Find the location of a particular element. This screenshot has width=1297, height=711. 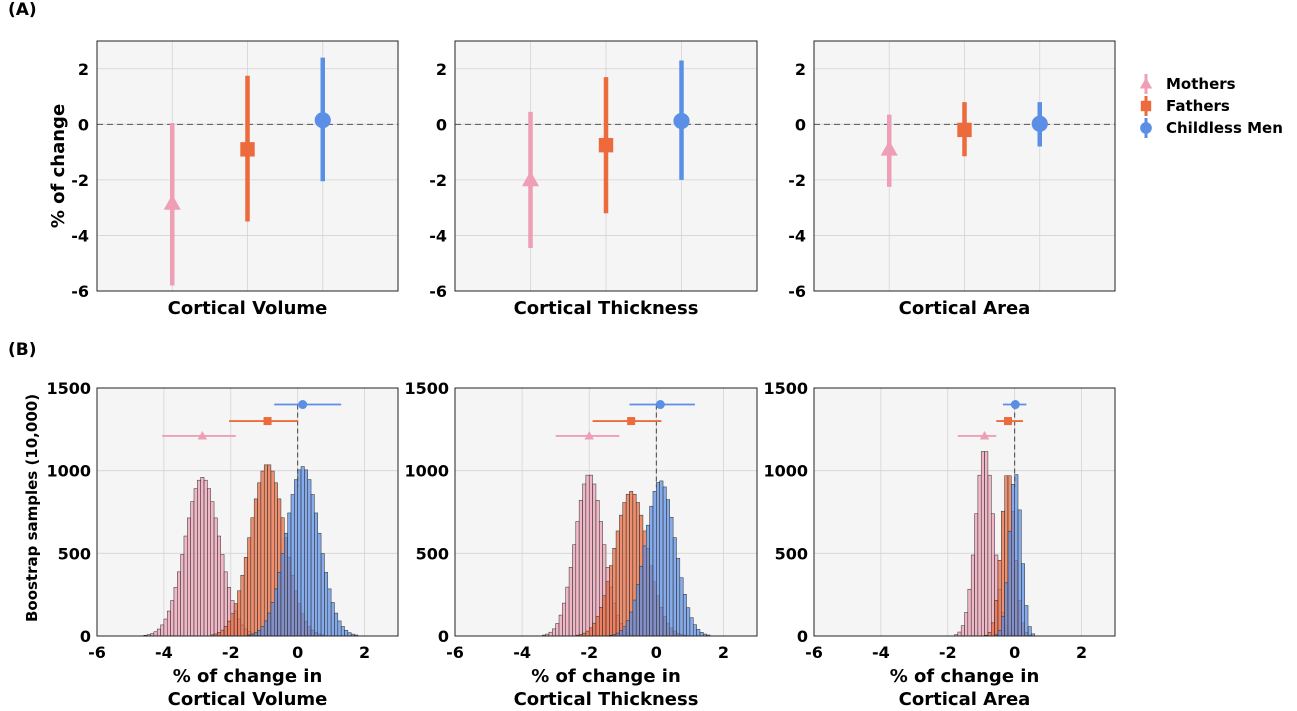

histogram-series-childless-men is located at coordinates (1014, 555).